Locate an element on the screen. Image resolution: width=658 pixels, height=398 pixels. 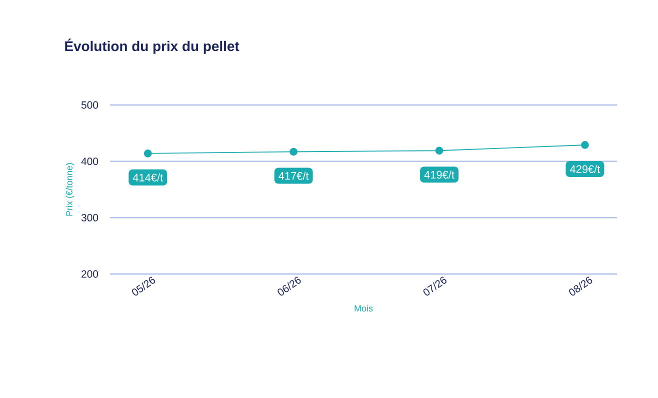
y-tick-label: 200 is located at coordinates (90, 274).